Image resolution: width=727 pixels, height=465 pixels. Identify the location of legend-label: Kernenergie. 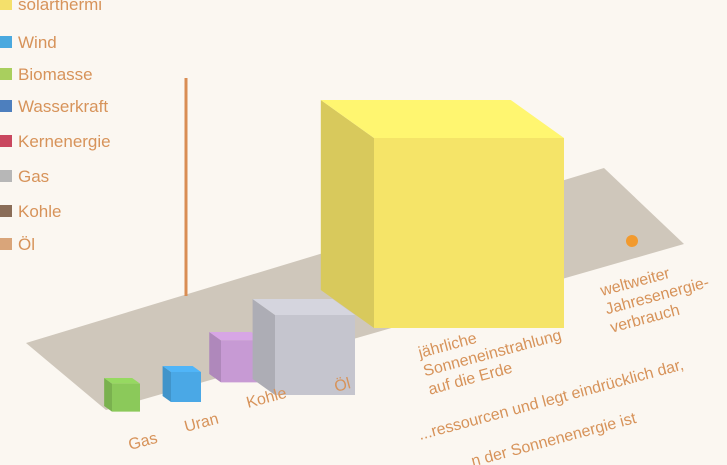
(64, 141).